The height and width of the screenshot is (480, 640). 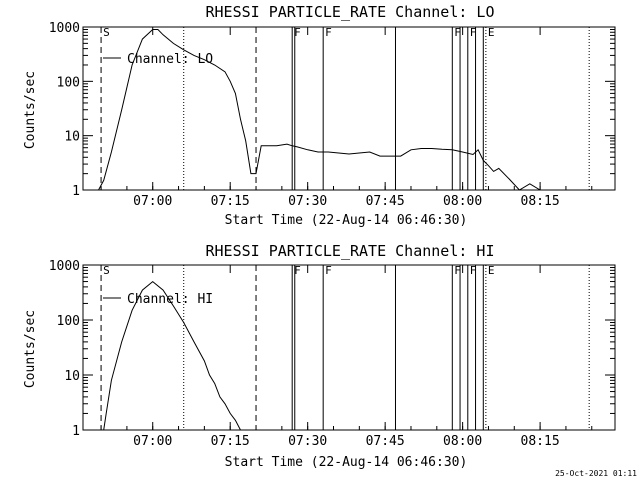 What do you see at coordinates (170, 299) in the screenshot?
I see `legend-label: Channel: HI` at bounding box center [170, 299].